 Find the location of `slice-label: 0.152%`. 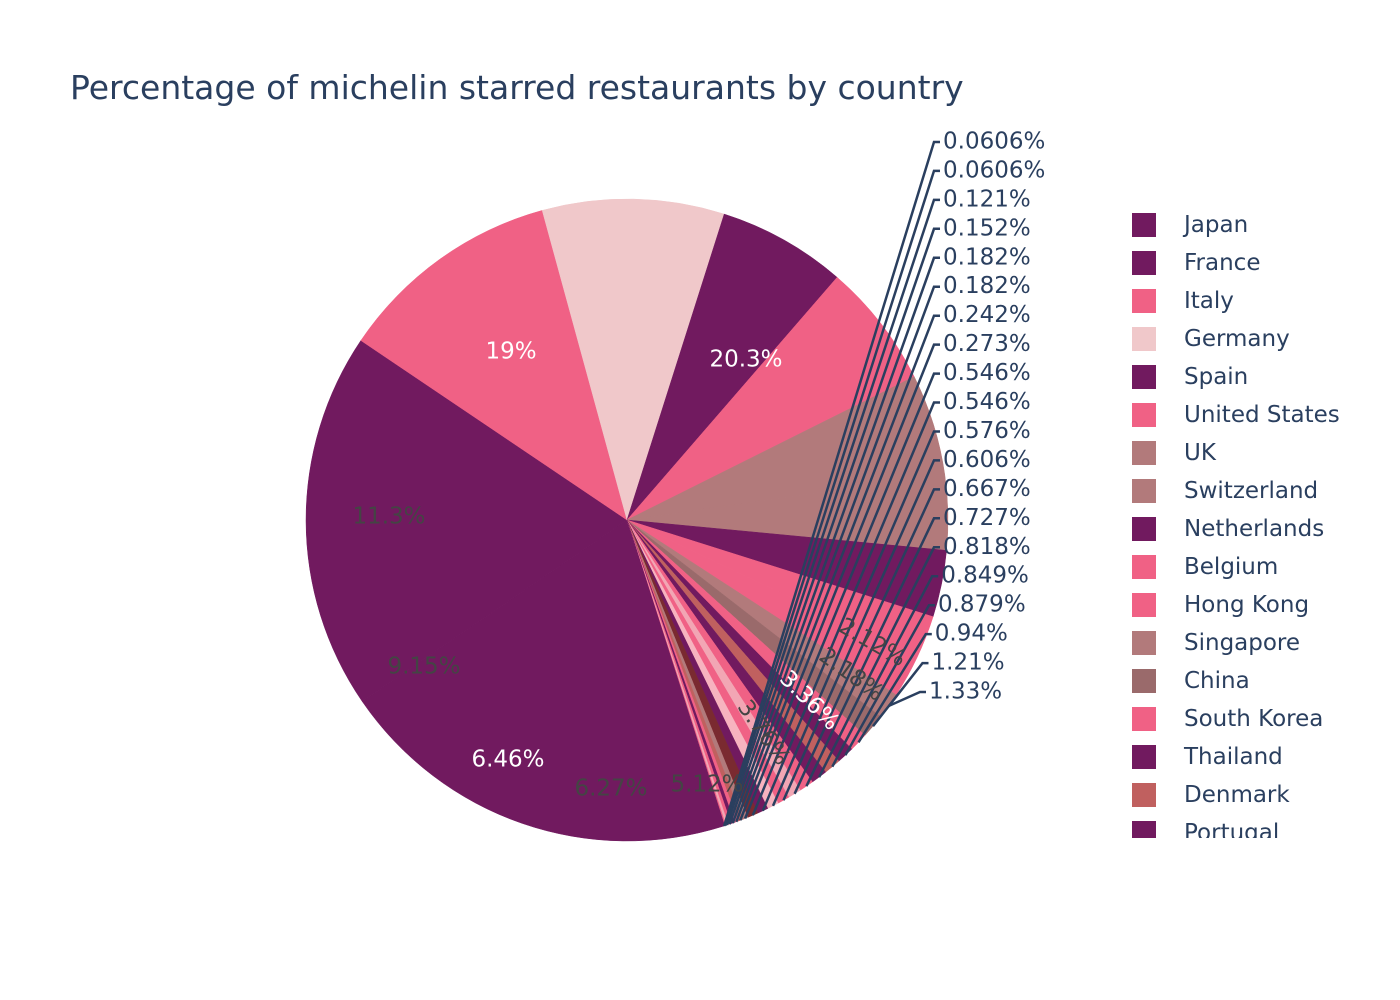

slice-label: 0.152% is located at coordinates (987, 228).